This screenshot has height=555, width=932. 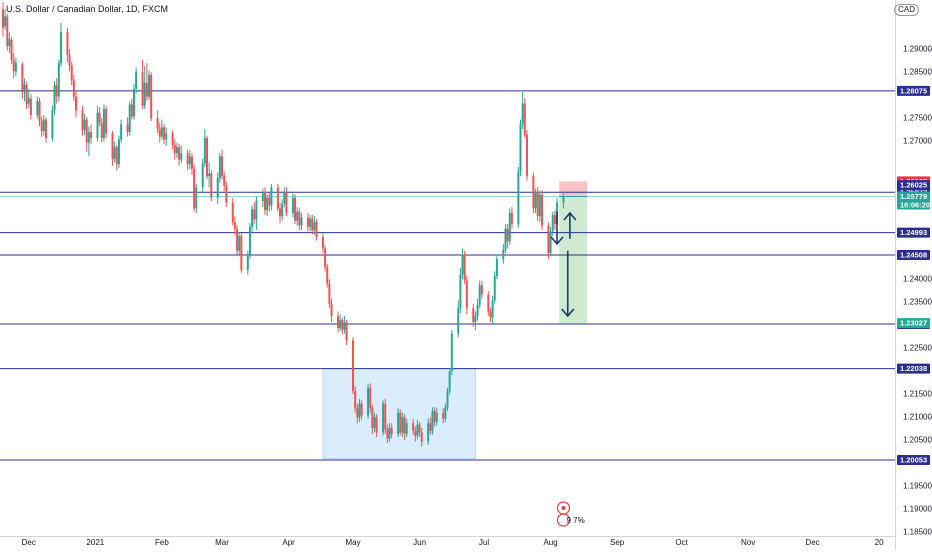 I want to click on price-axis-label: 1.20500, so click(x=917, y=439).